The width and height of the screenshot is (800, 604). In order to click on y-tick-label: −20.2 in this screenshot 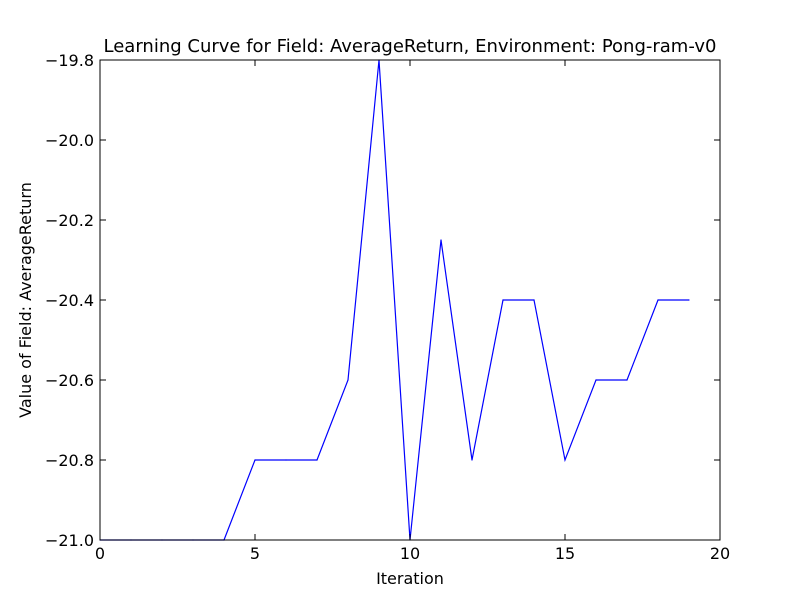, I will do `click(69, 220)`.